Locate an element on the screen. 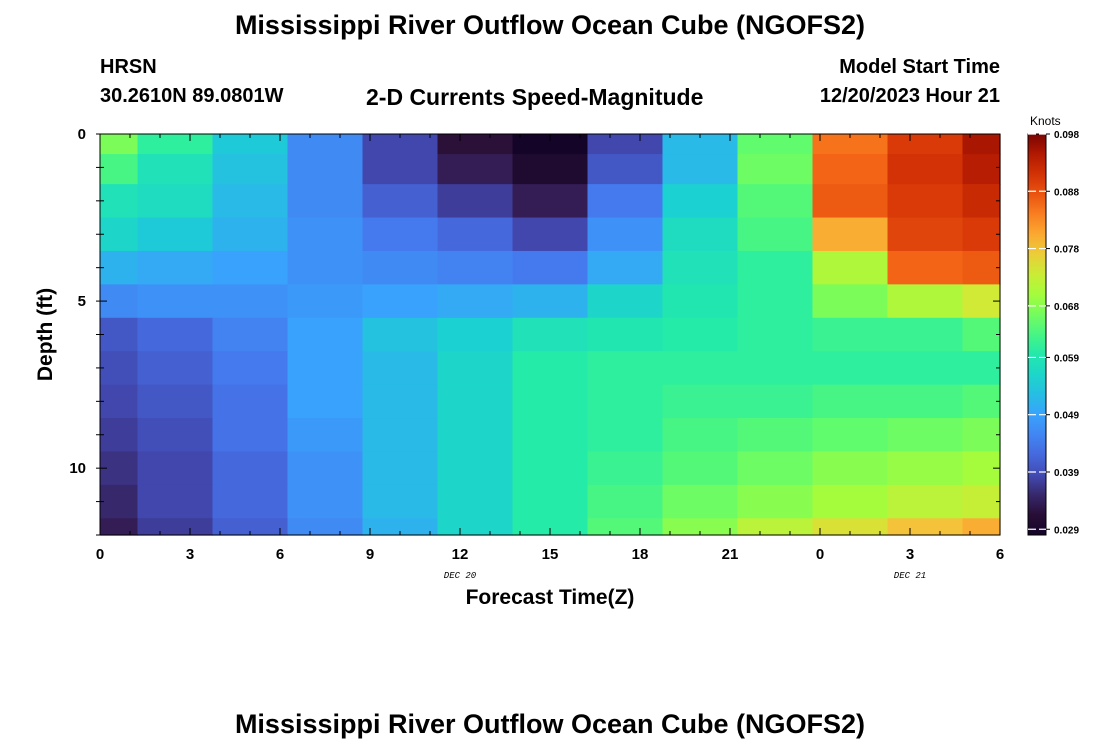 The height and width of the screenshot is (750, 1100). x-tick-label: 12 is located at coordinates (460, 554).